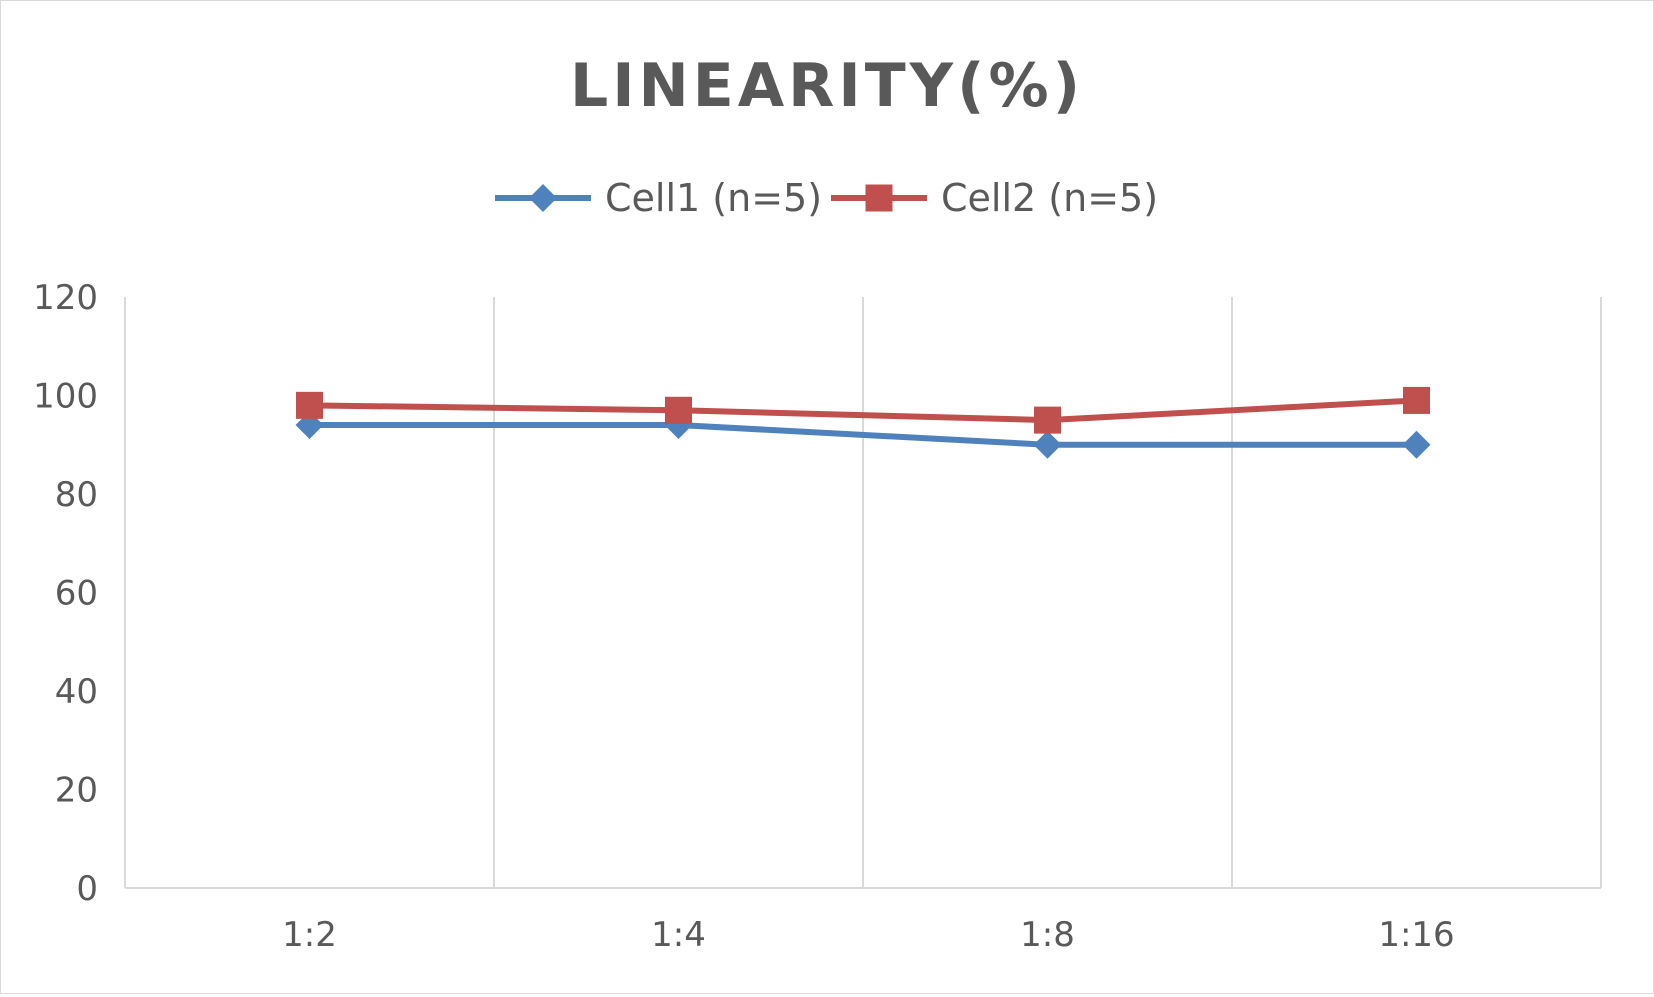 The height and width of the screenshot is (997, 1654). What do you see at coordinates (678, 935) in the screenshot?
I see `x-tick-label: 1:4` at bounding box center [678, 935].